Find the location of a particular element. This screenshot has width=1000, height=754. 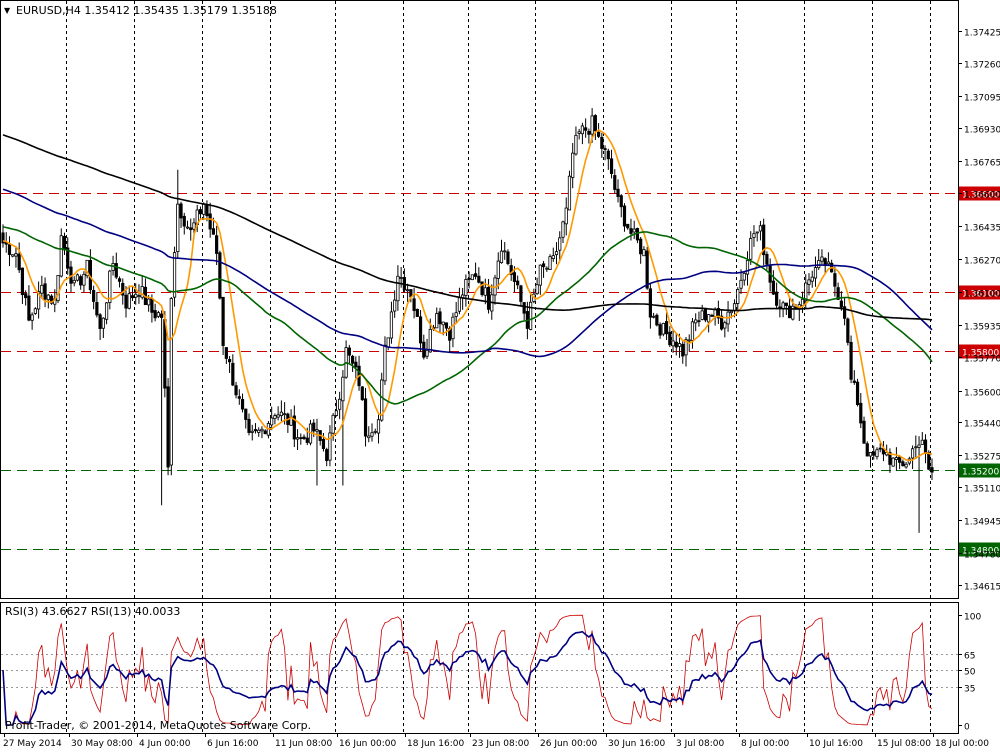

y-tick-label: 1.36270 is located at coordinates (982, 262).